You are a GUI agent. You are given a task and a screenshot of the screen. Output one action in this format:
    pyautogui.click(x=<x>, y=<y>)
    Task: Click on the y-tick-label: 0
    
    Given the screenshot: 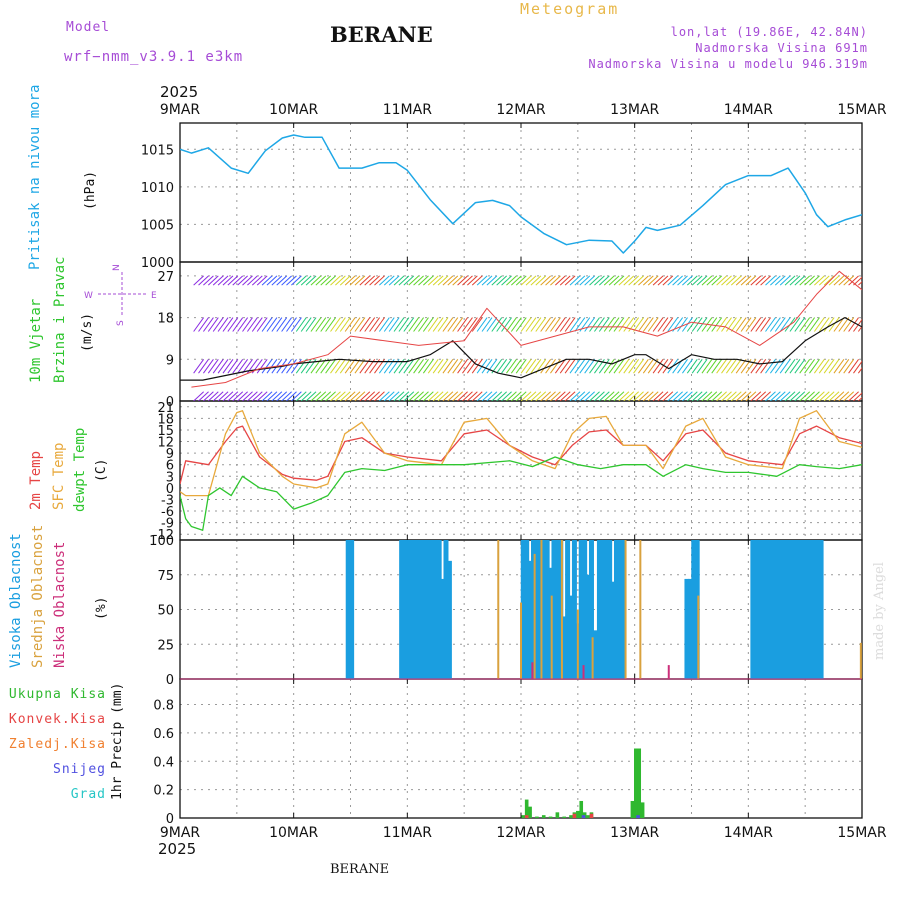 What is the action you would take?
    pyautogui.click(x=170, y=402)
    